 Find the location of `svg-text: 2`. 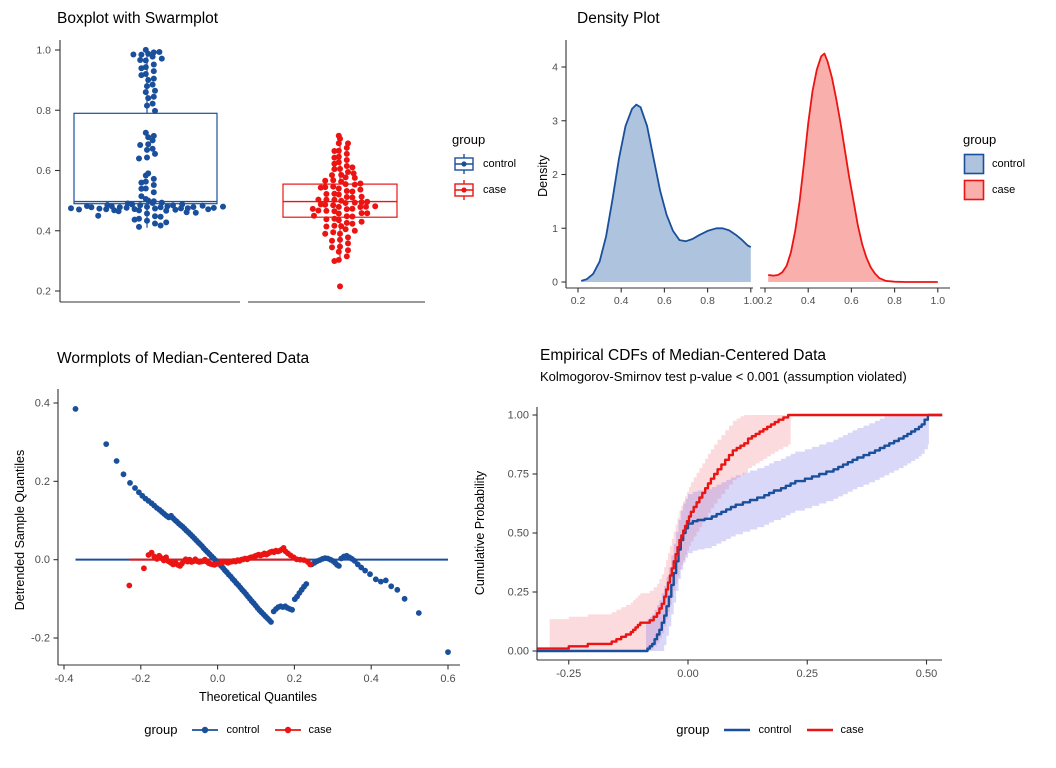

svg-text: 2 is located at coordinates (555, 175).